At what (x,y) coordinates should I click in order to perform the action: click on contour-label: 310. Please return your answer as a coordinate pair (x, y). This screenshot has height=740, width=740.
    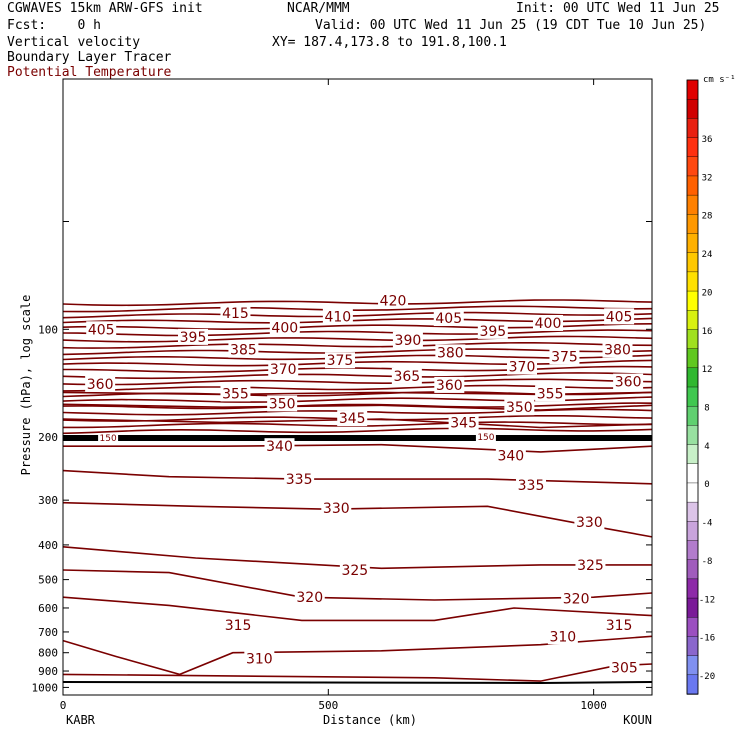
    Looking at the image, I should click on (259, 659).